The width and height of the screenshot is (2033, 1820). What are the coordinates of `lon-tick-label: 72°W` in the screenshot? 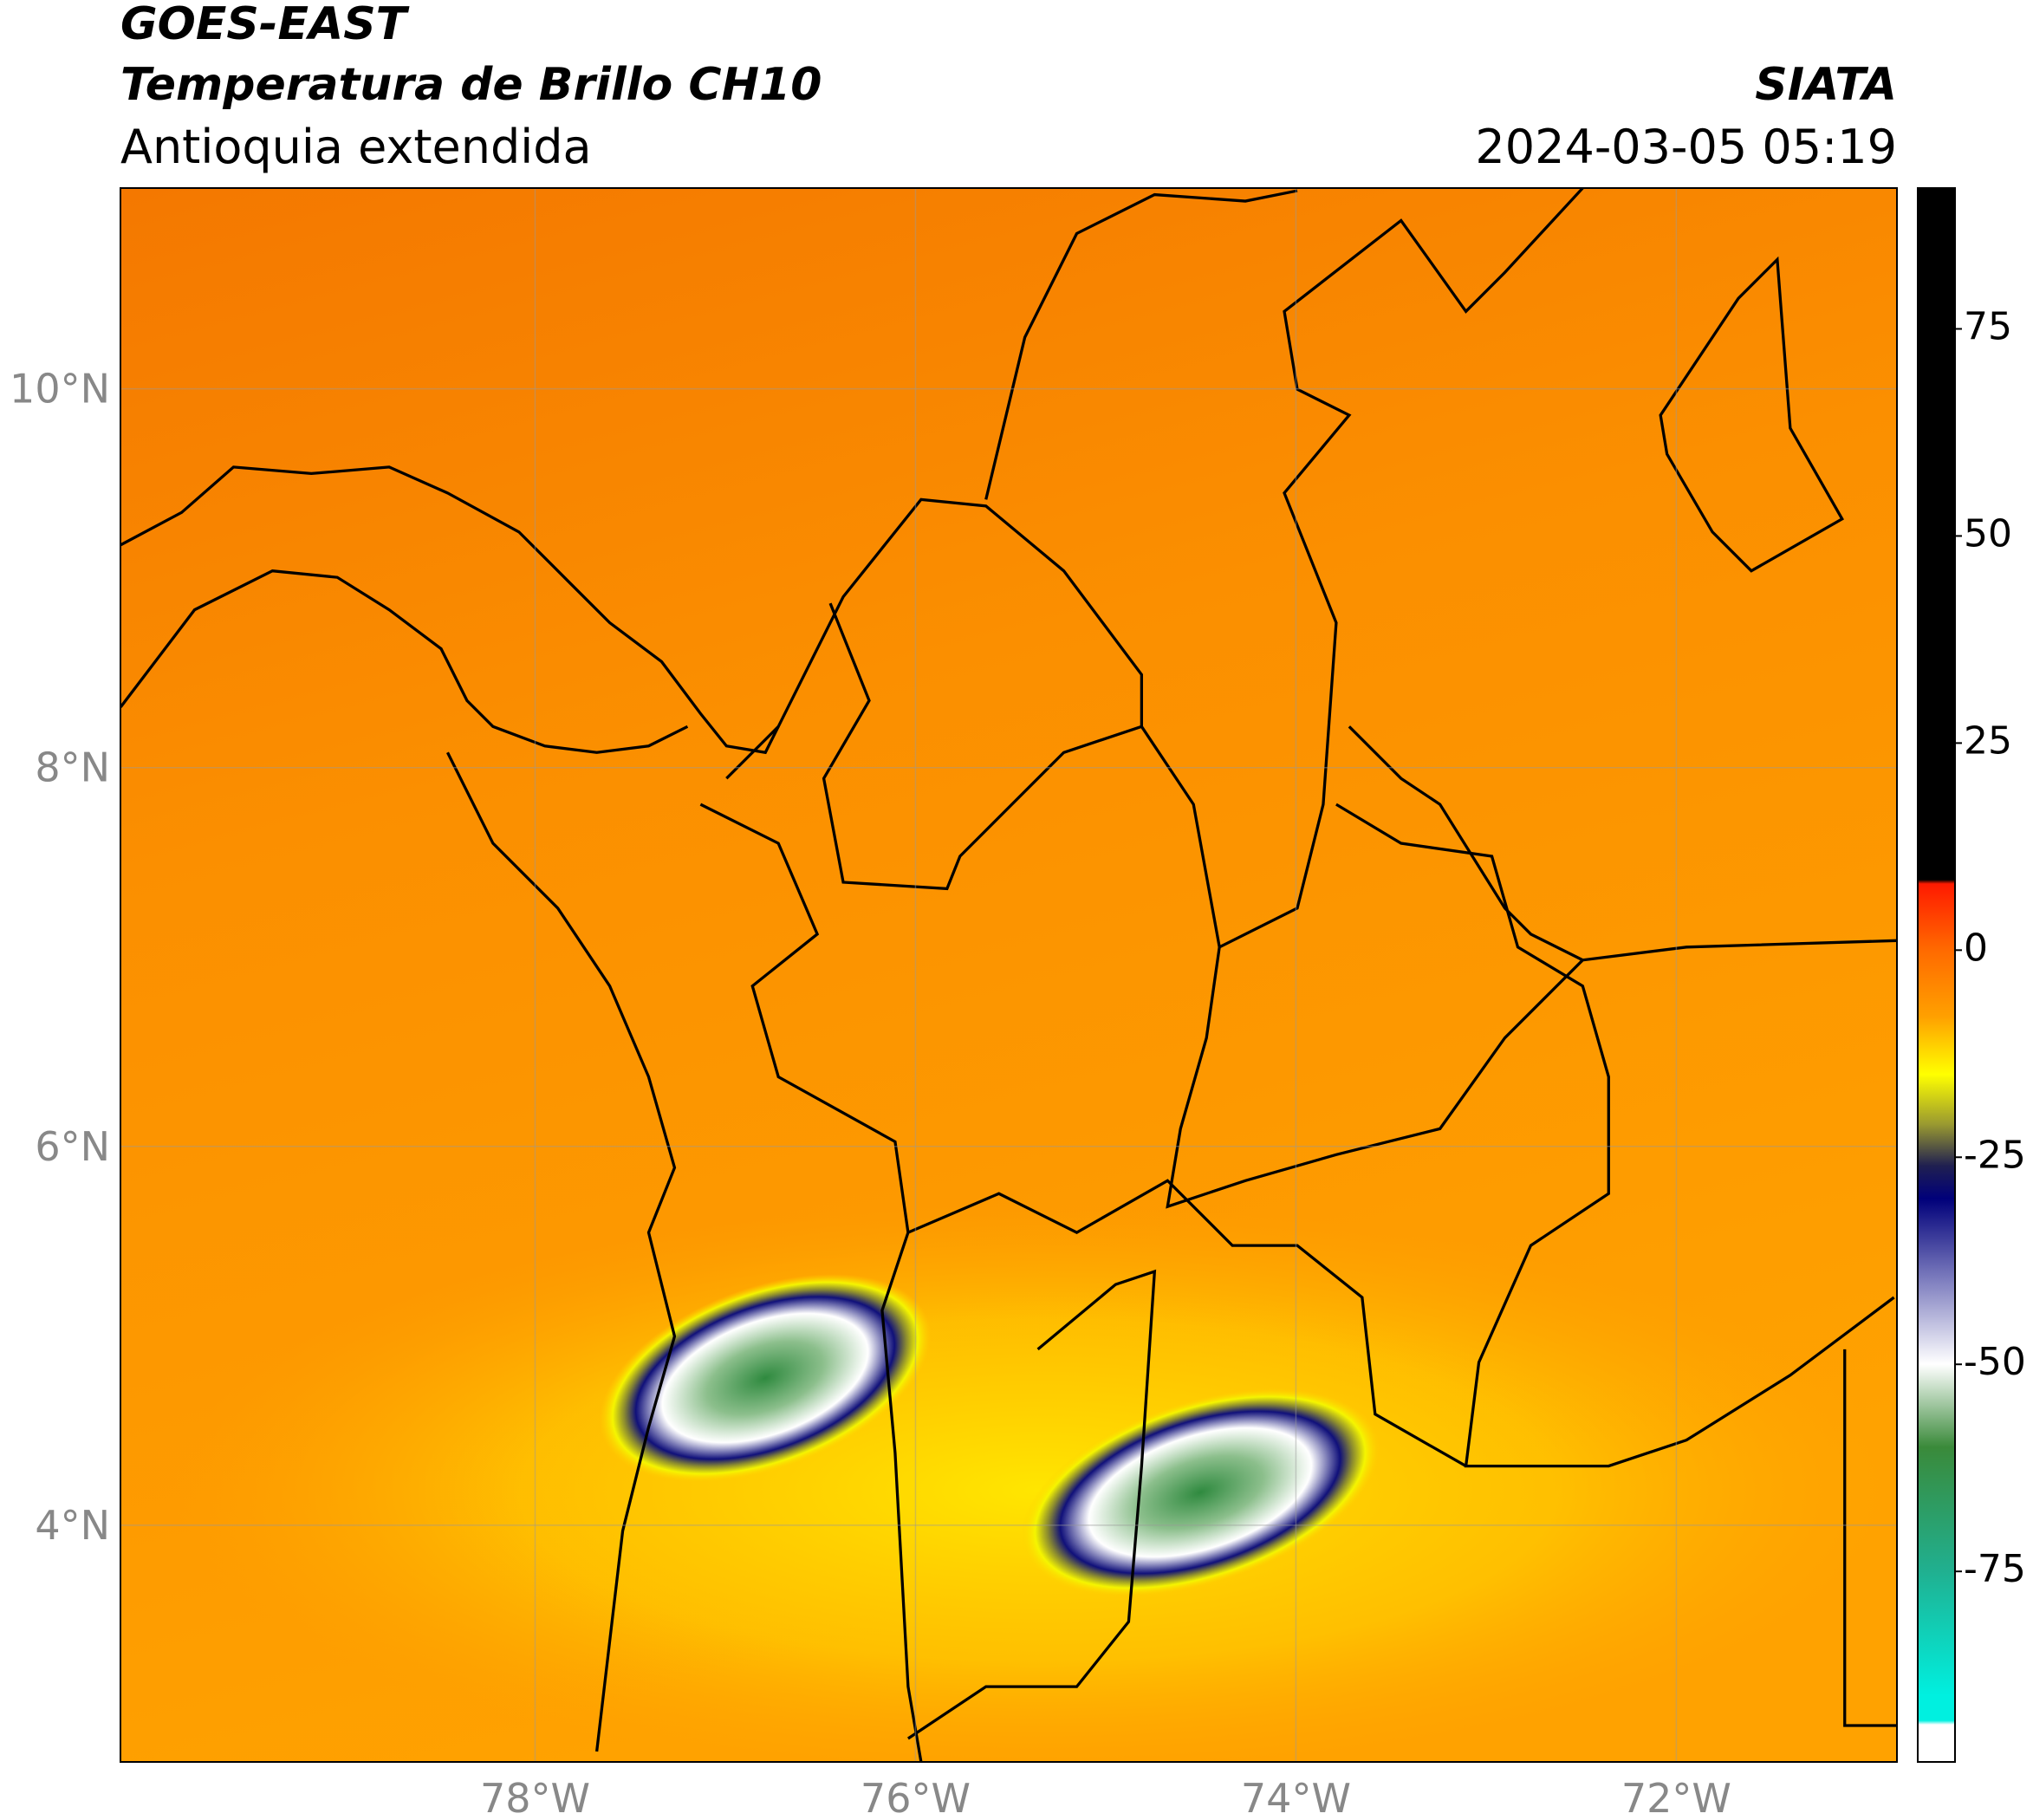 It's located at (1676, 1797).